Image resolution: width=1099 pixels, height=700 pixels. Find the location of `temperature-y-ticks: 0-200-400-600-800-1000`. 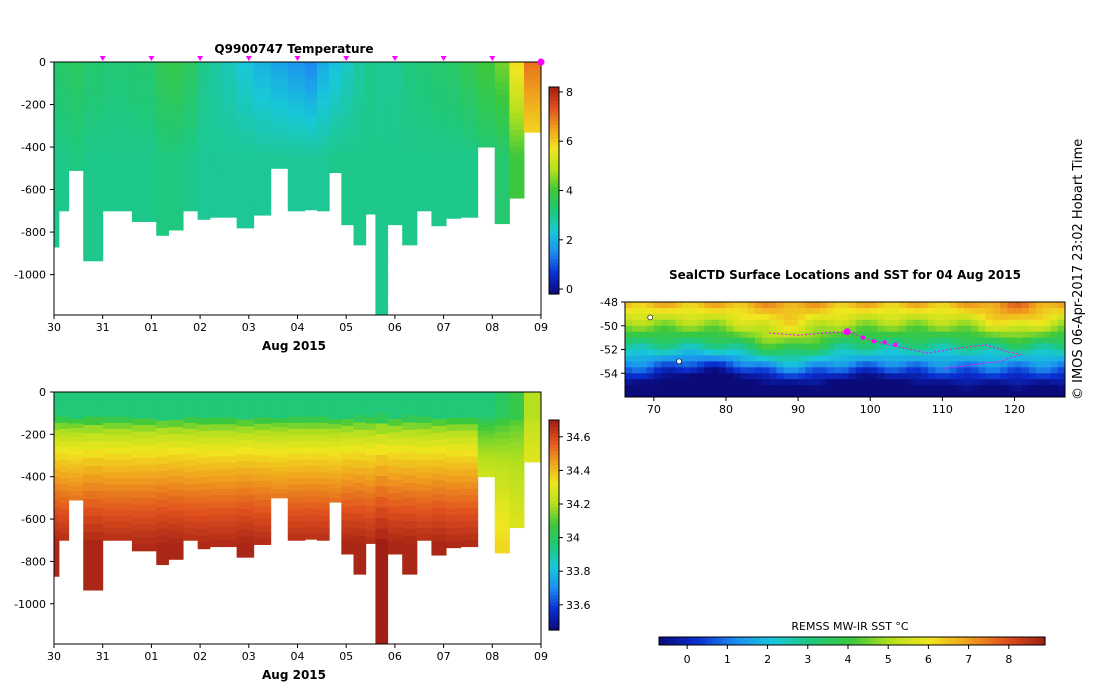

temperature-y-ticks: 0-200-400-600-800-1000 is located at coordinates (34, 169).